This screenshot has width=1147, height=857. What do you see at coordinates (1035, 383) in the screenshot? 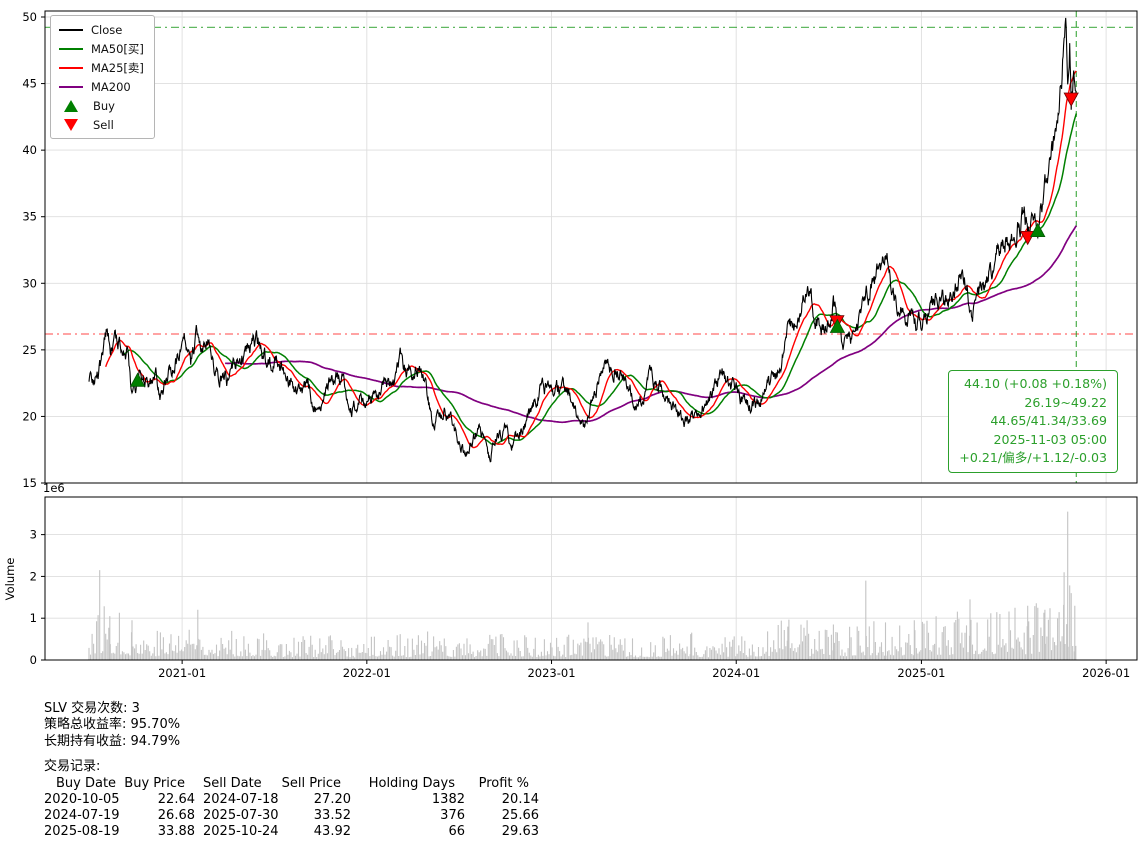
I see `annotation-price-line: 44.10 (+0.08 +0.18%)` at bounding box center [1035, 383].